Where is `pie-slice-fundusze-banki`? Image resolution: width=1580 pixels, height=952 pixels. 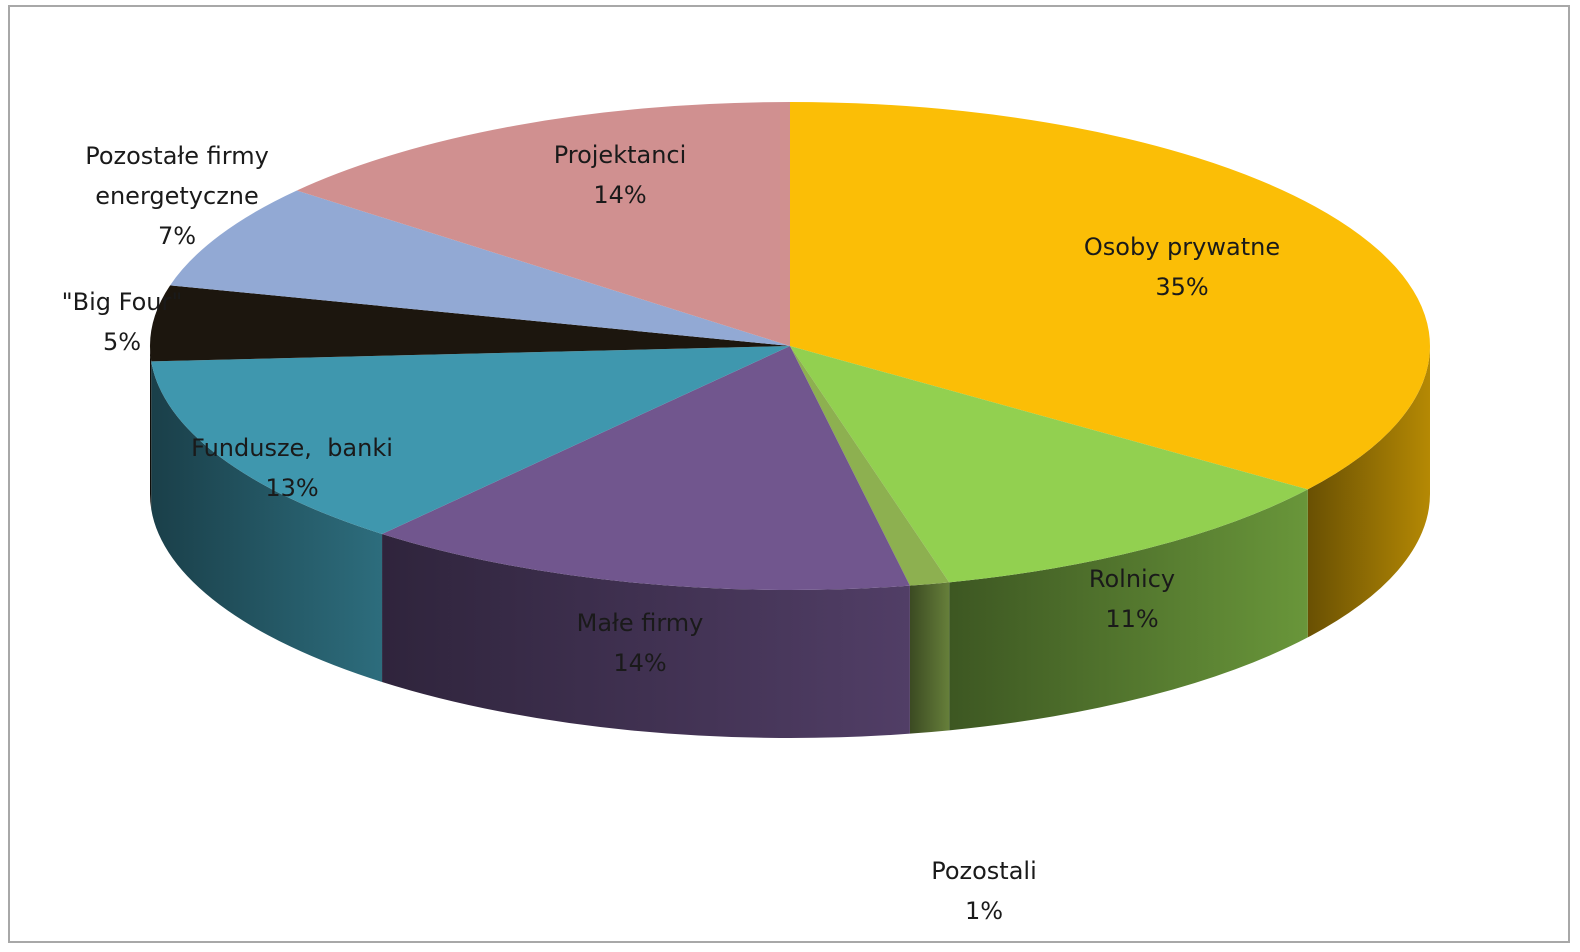 pie-slice-fundusze-banki is located at coordinates (471, 440).